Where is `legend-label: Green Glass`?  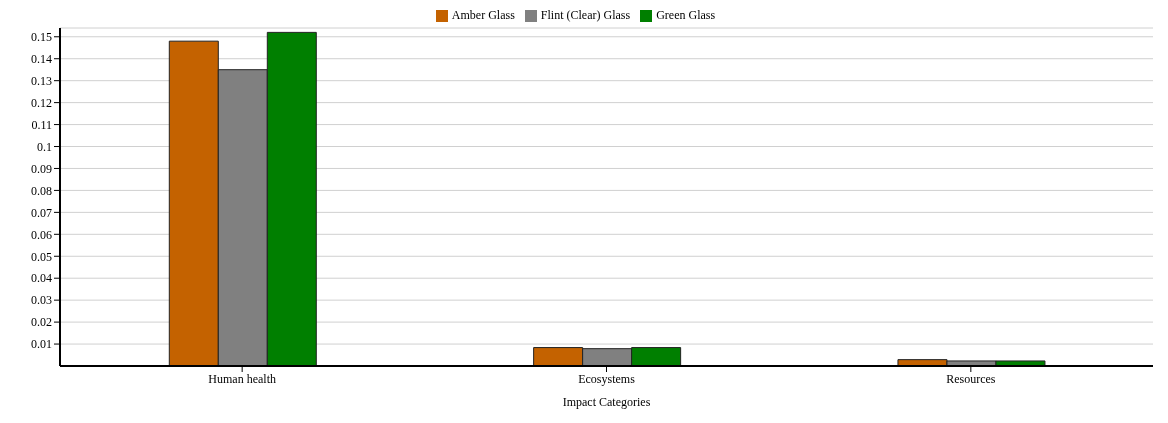
legend-label: Green Glass is located at coordinates (686, 15).